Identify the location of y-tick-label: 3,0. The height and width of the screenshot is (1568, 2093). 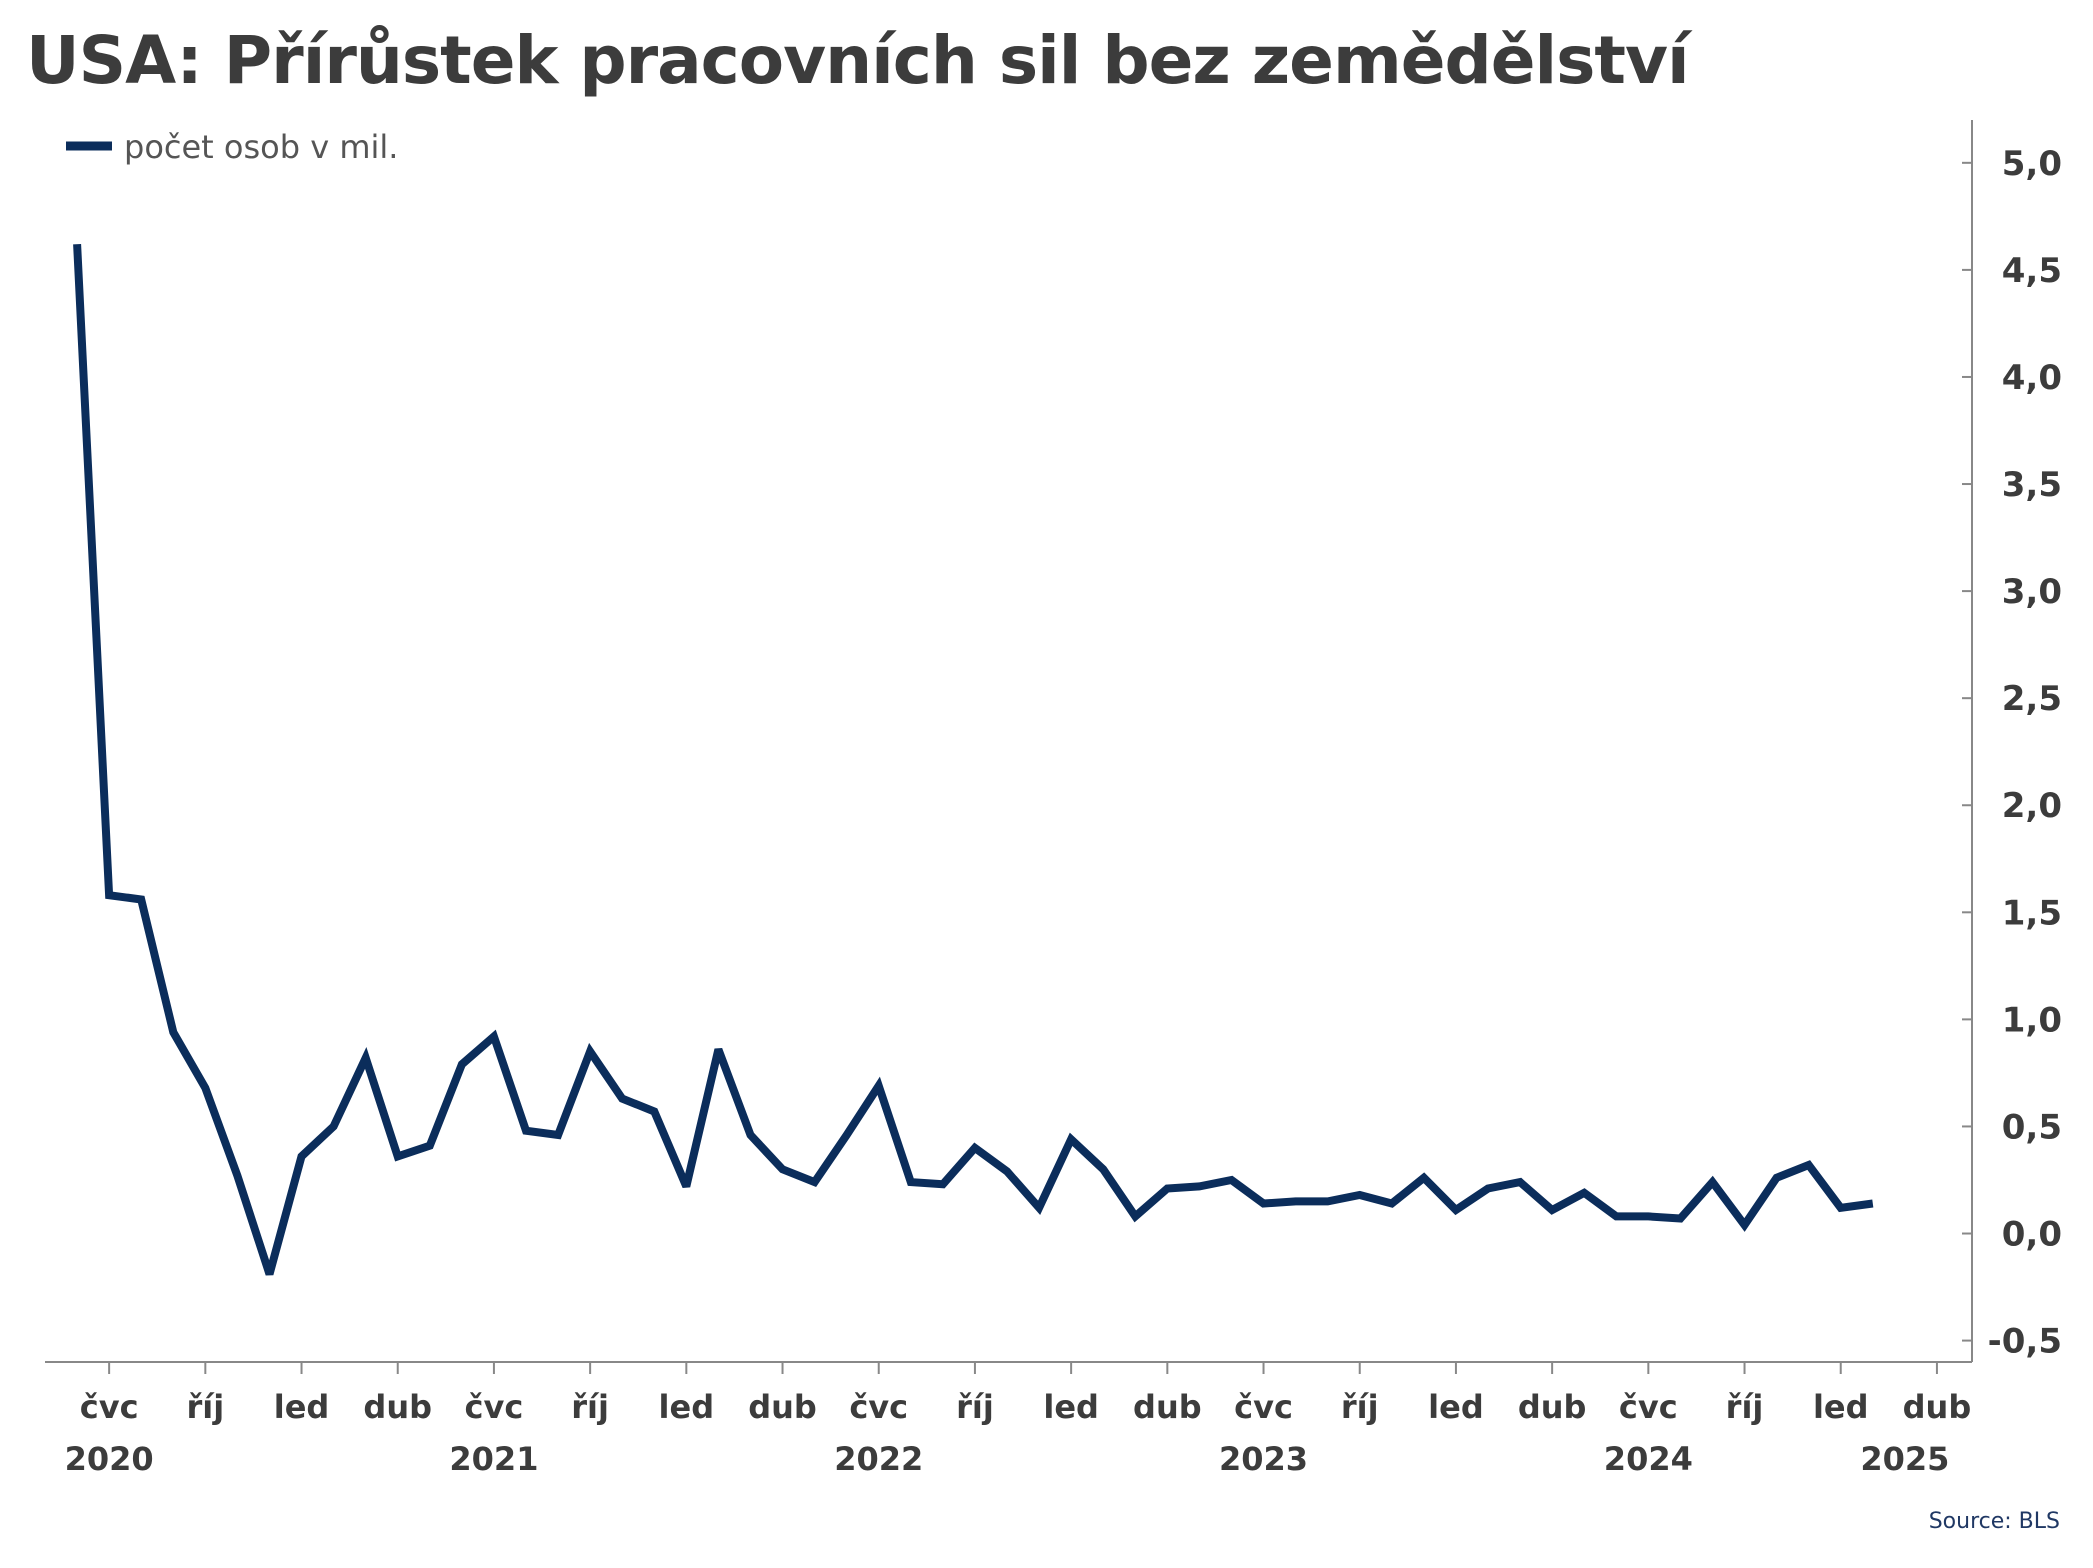
(2032, 592).